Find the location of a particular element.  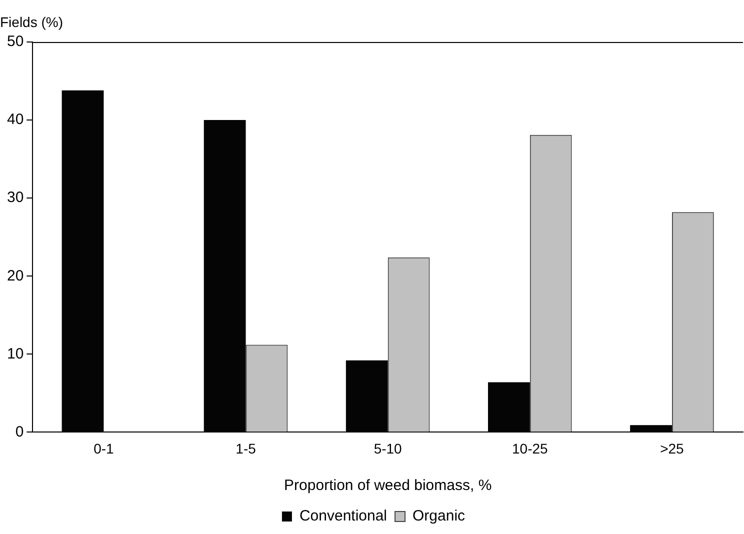

y-tick-label: 10 is located at coordinates (15, 353).